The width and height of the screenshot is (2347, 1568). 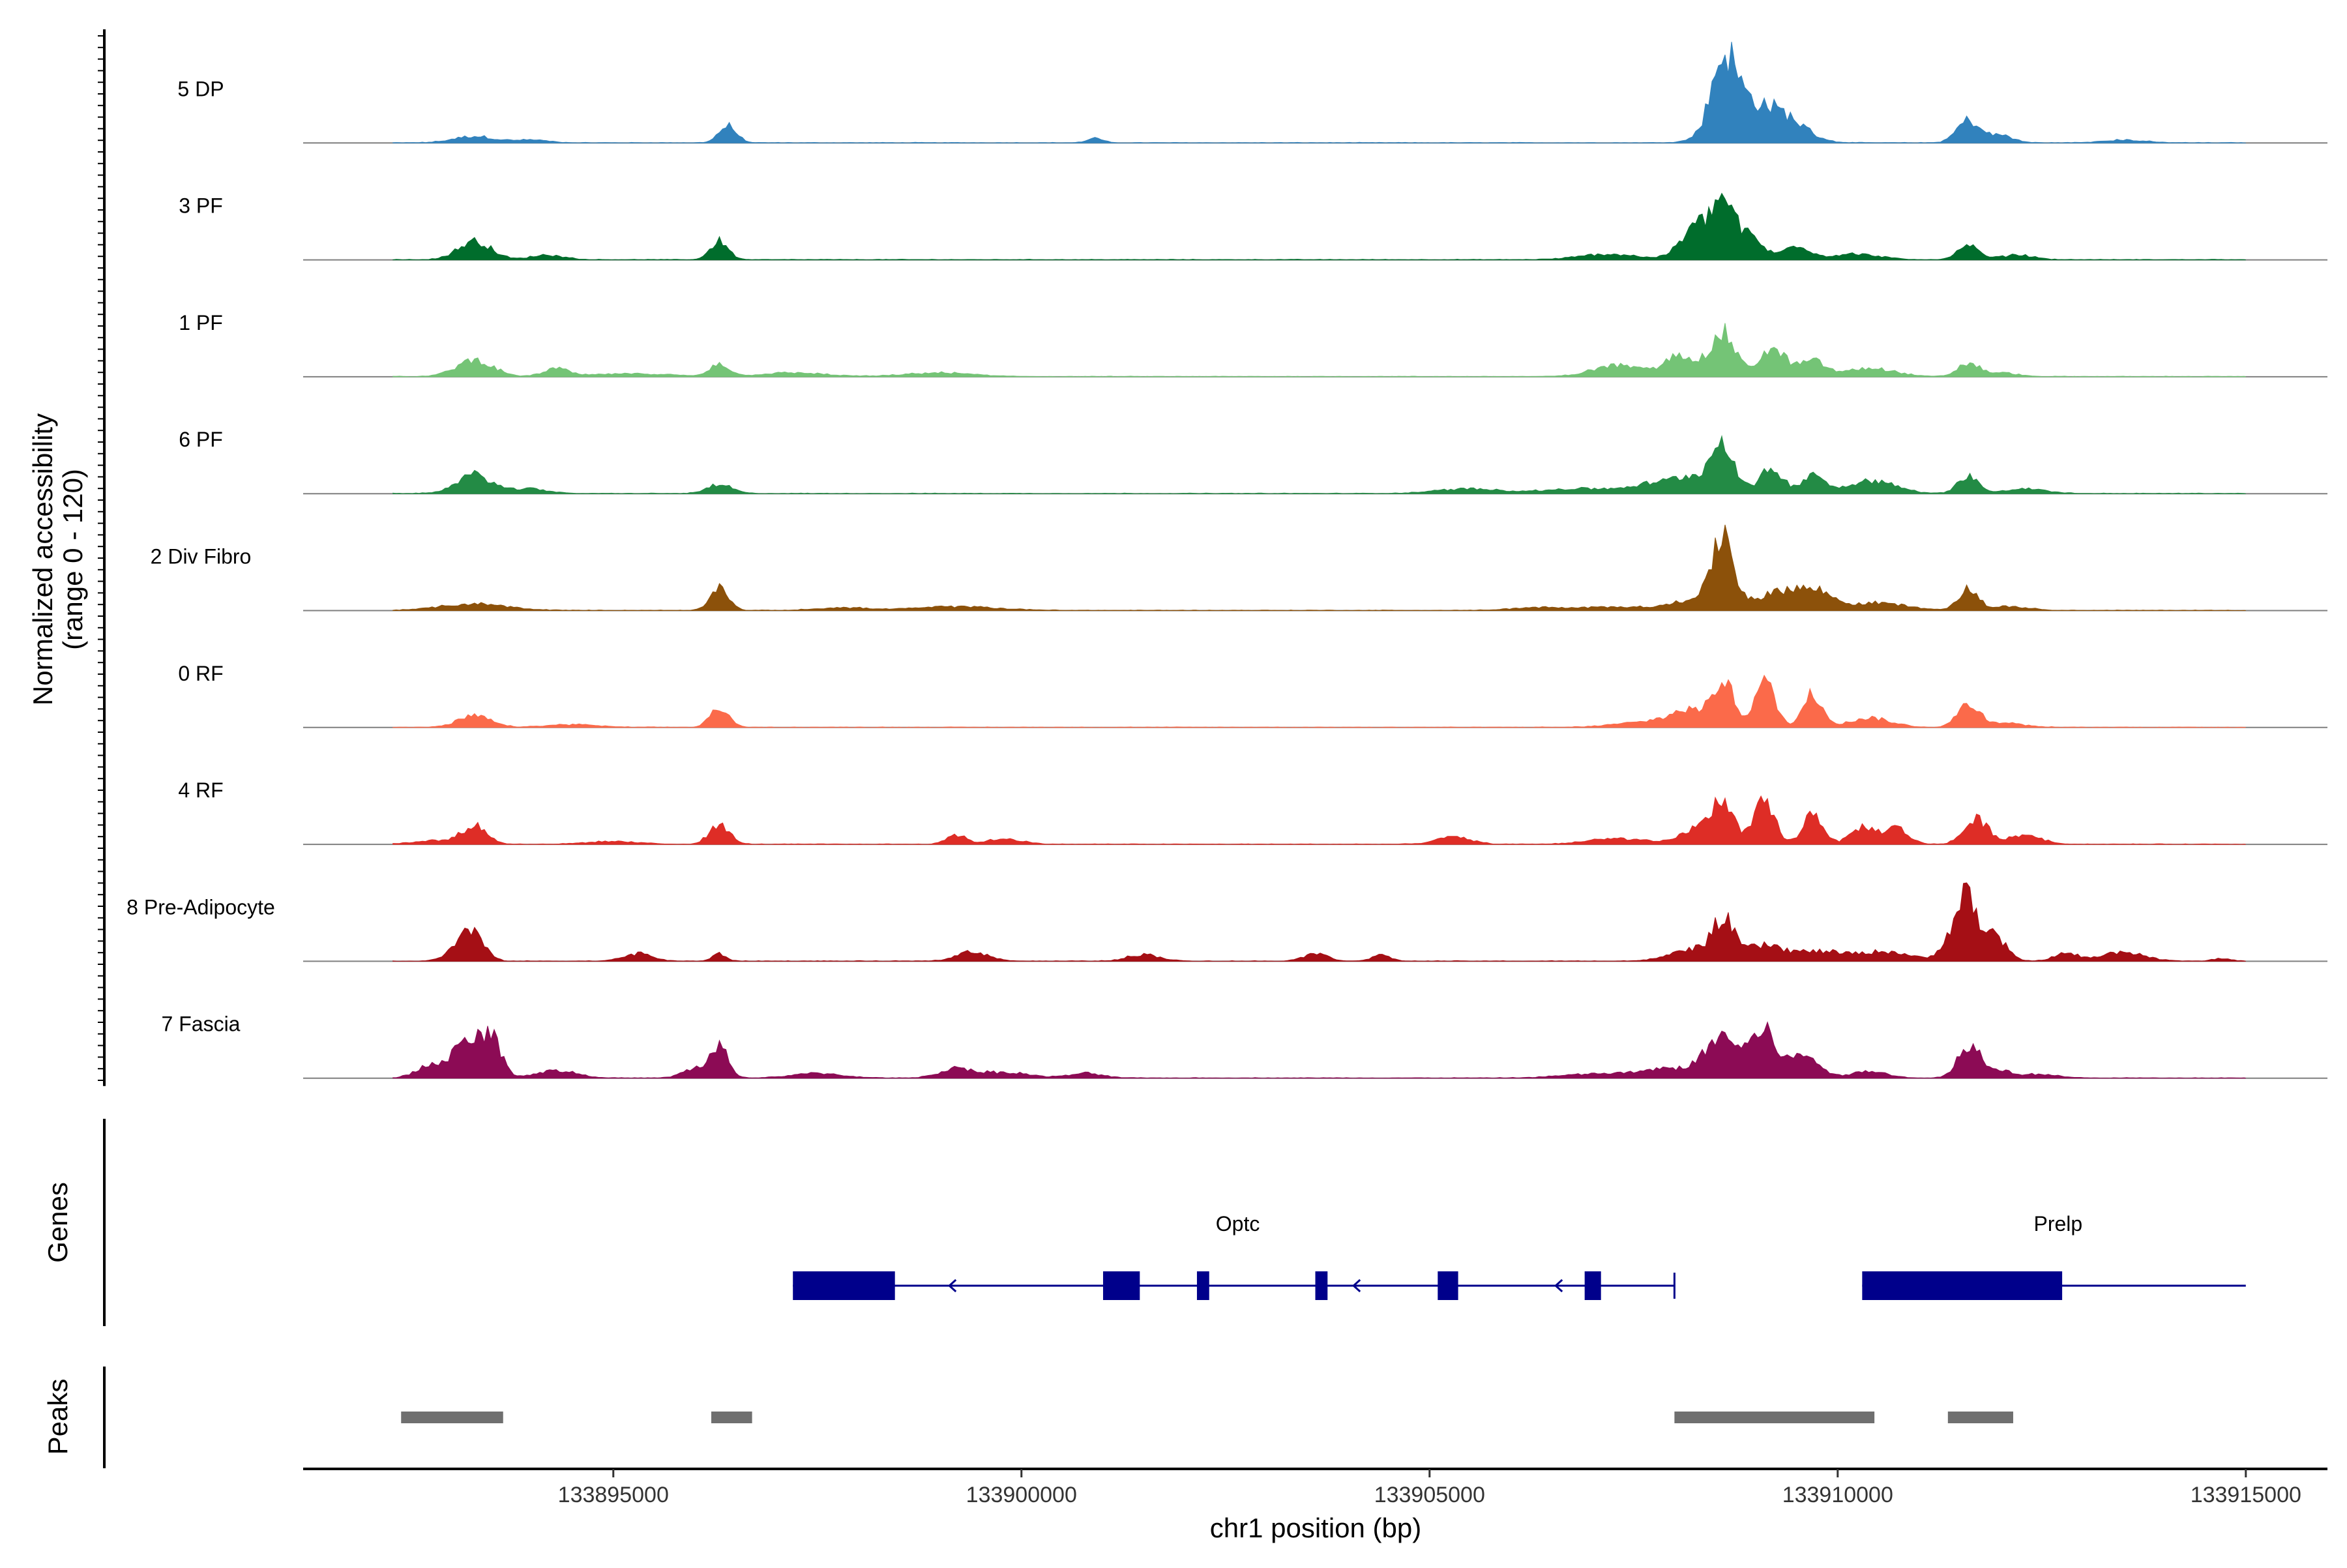 I want to click on peaks-track-title: Peaks, so click(x=57, y=1417).